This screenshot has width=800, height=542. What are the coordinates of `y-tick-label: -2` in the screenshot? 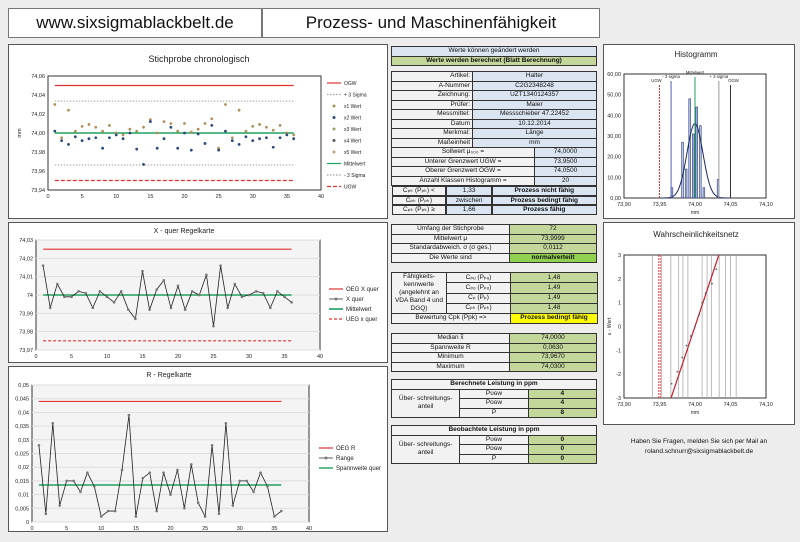 It's located at (618, 375).